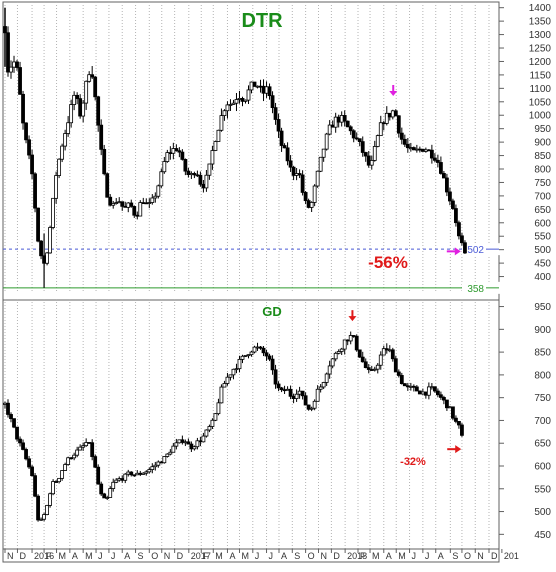 The height and width of the screenshot is (572, 556). I want to click on y-tick-label: 700, so click(542, 421).